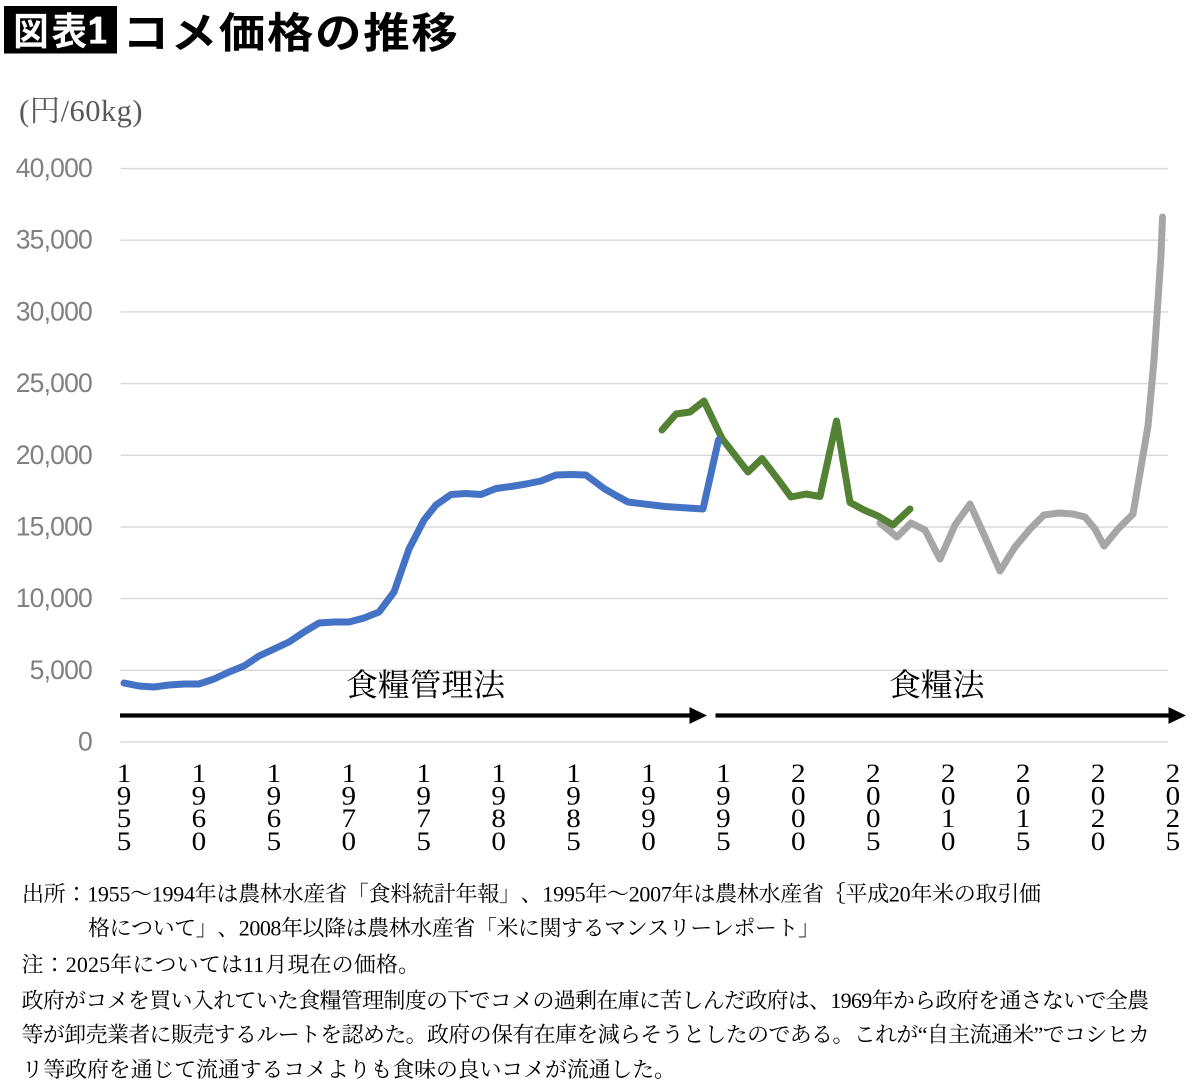 The width and height of the screenshot is (1200, 1091). Describe the element at coordinates (88, 964) in the screenshot. I see `svg-text: 2025` at that location.